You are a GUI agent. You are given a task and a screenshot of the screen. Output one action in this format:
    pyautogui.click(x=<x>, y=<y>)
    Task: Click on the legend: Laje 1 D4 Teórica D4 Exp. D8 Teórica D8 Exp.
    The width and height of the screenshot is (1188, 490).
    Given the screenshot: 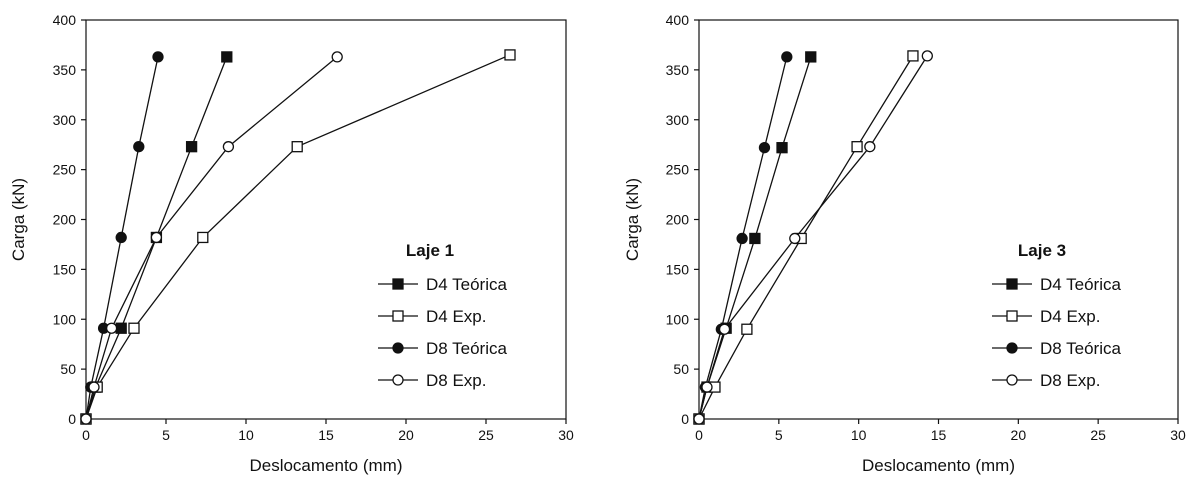 What is the action you would take?
    pyautogui.click(x=442, y=315)
    